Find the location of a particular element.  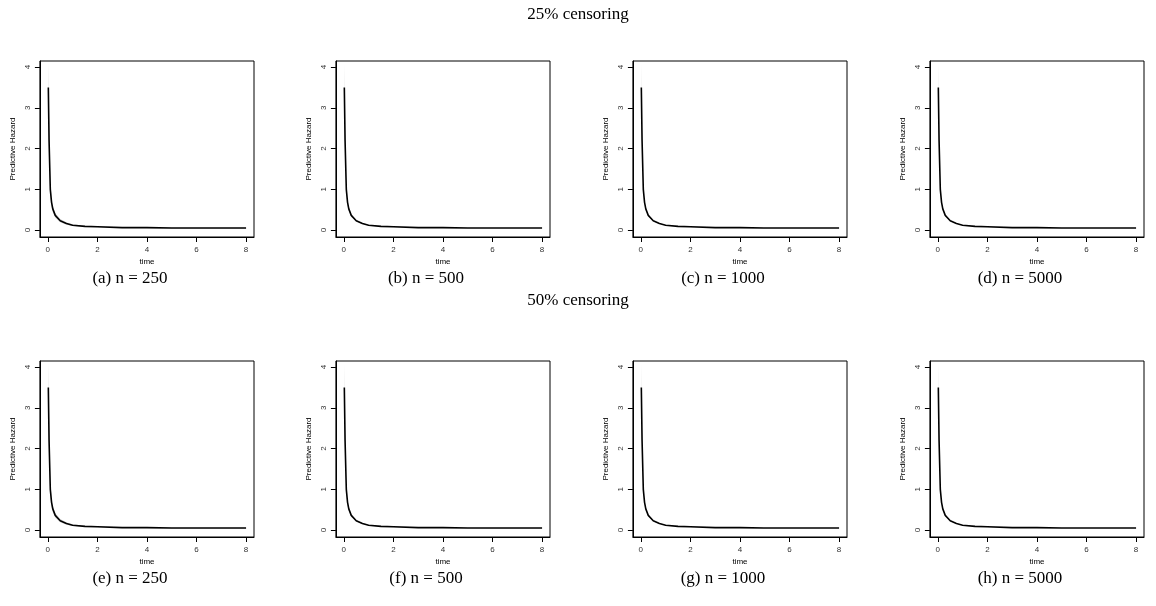

text: (e) n = 250 is located at coordinates (130, 577).